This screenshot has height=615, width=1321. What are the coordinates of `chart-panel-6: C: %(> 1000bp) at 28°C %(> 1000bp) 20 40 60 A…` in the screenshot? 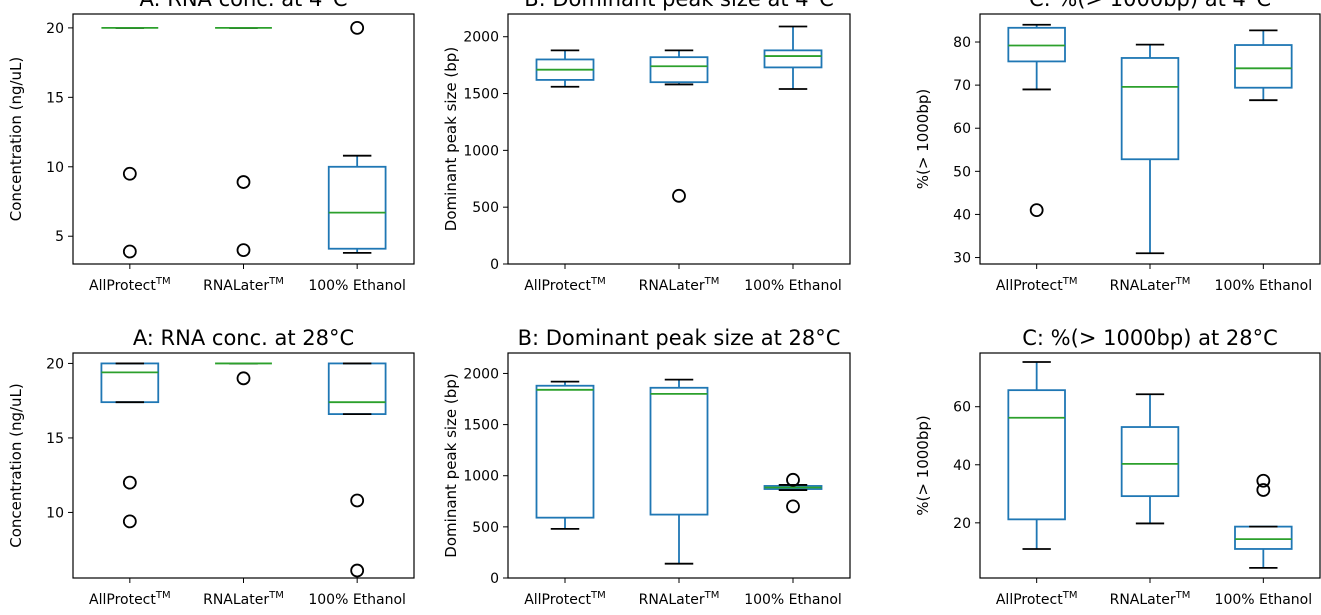 It's located at (1117, 467).